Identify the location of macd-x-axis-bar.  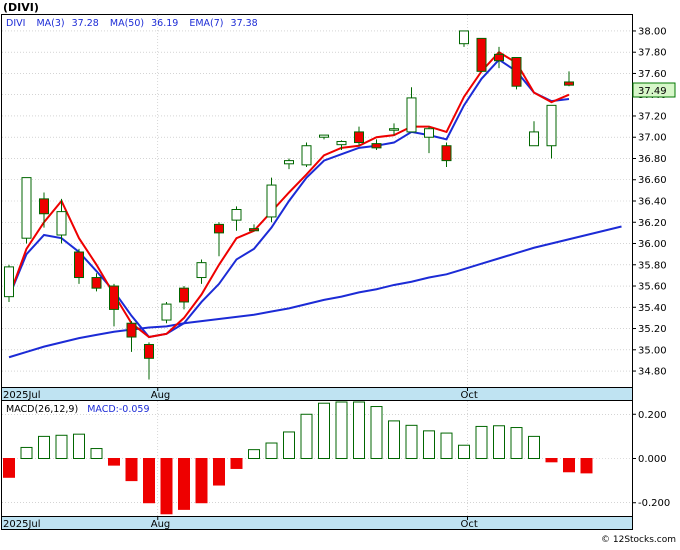
(317, 523).